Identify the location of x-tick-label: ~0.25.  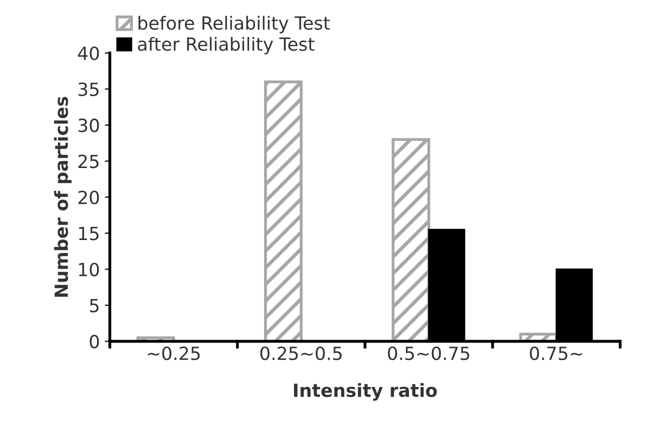
(174, 353).